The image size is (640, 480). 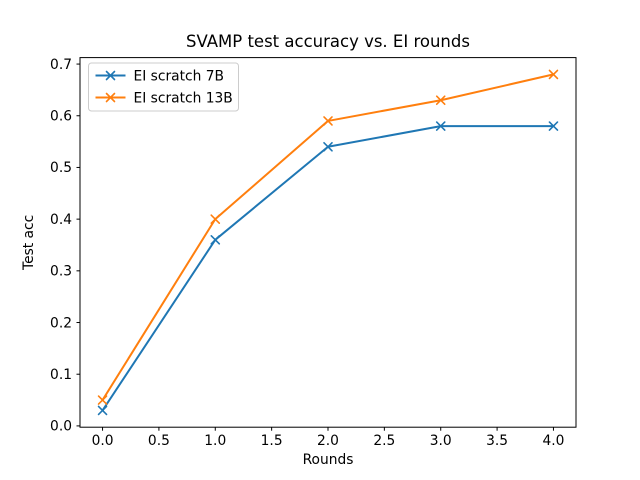 What do you see at coordinates (328, 460) in the screenshot?
I see `x-axis-label: Rounds` at bounding box center [328, 460].